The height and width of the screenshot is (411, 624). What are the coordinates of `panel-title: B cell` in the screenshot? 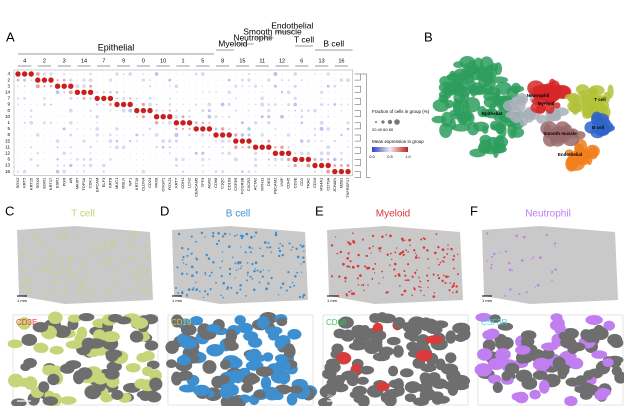 It's located at (238, 214).